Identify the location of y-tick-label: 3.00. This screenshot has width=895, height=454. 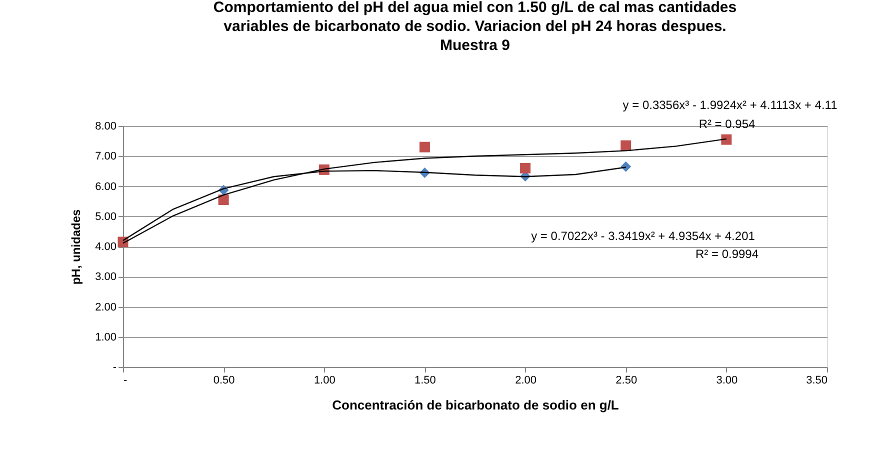
(105, 277).